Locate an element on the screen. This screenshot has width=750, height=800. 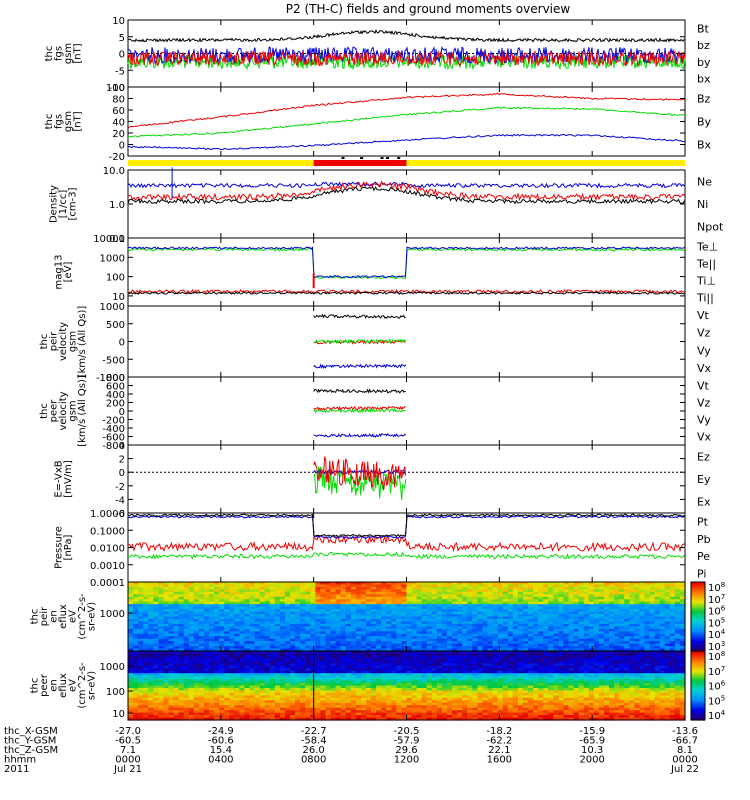
series-vy is located at coordinates (360, 341).